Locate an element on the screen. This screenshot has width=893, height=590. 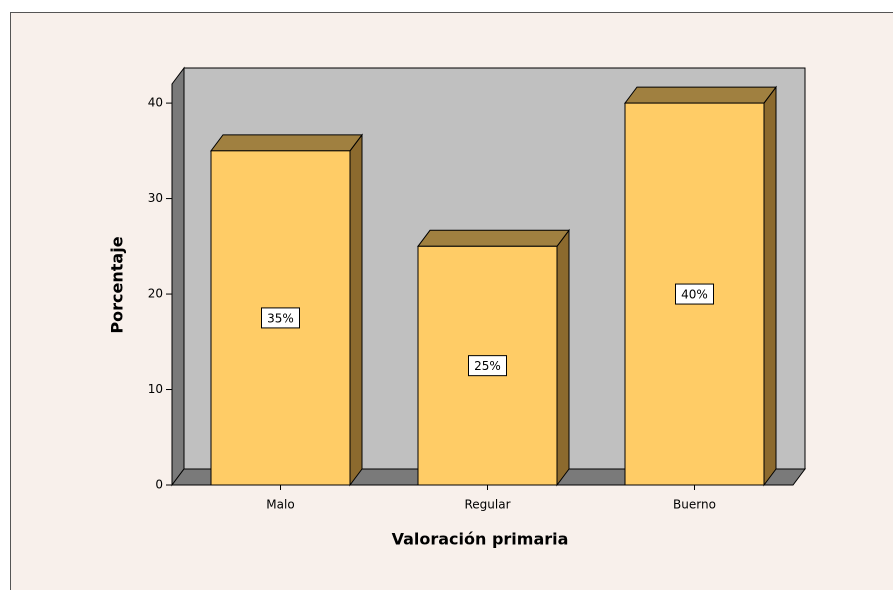
y-tick-label: 40 is located at coordinates (155, 103).